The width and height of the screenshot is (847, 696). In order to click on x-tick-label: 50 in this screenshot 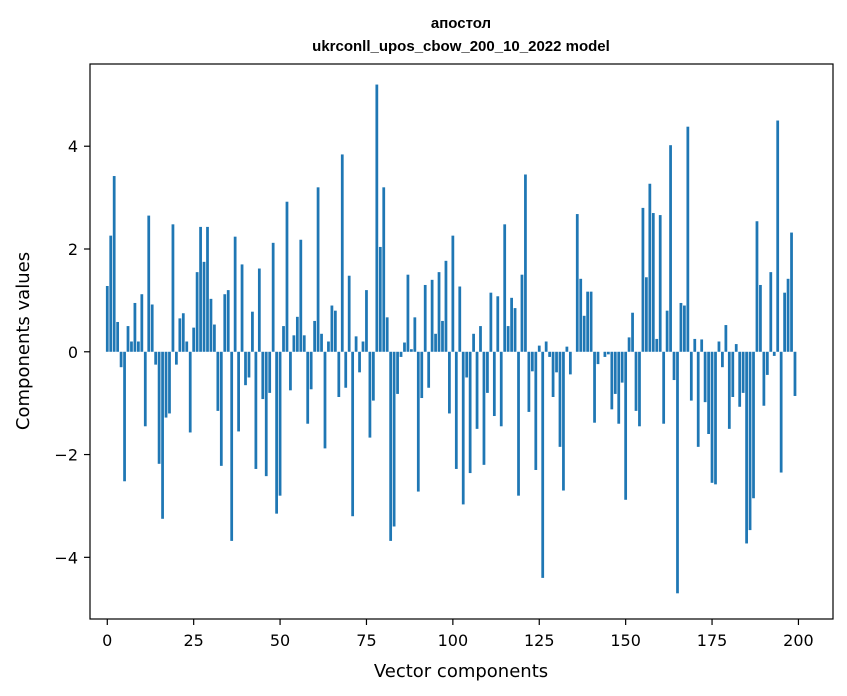, I will do `click(280, 640)`.